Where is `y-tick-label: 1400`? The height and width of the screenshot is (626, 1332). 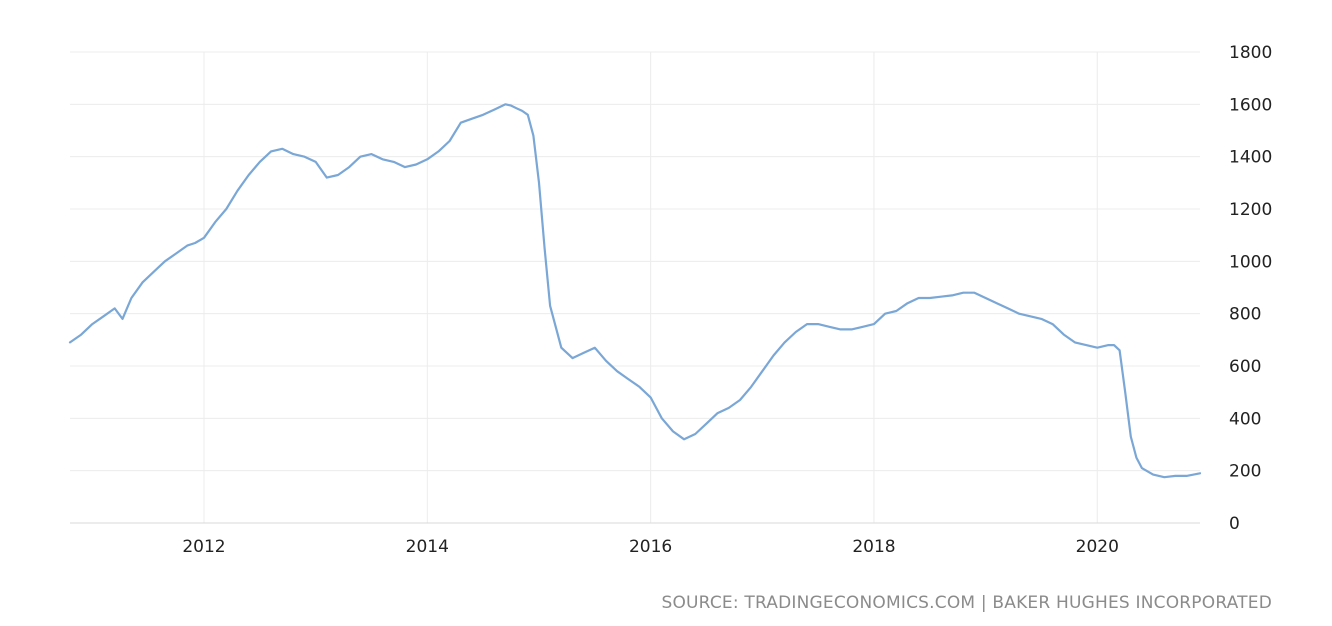
y-tick-label: 1400 is located at coordinates (1250, 158).